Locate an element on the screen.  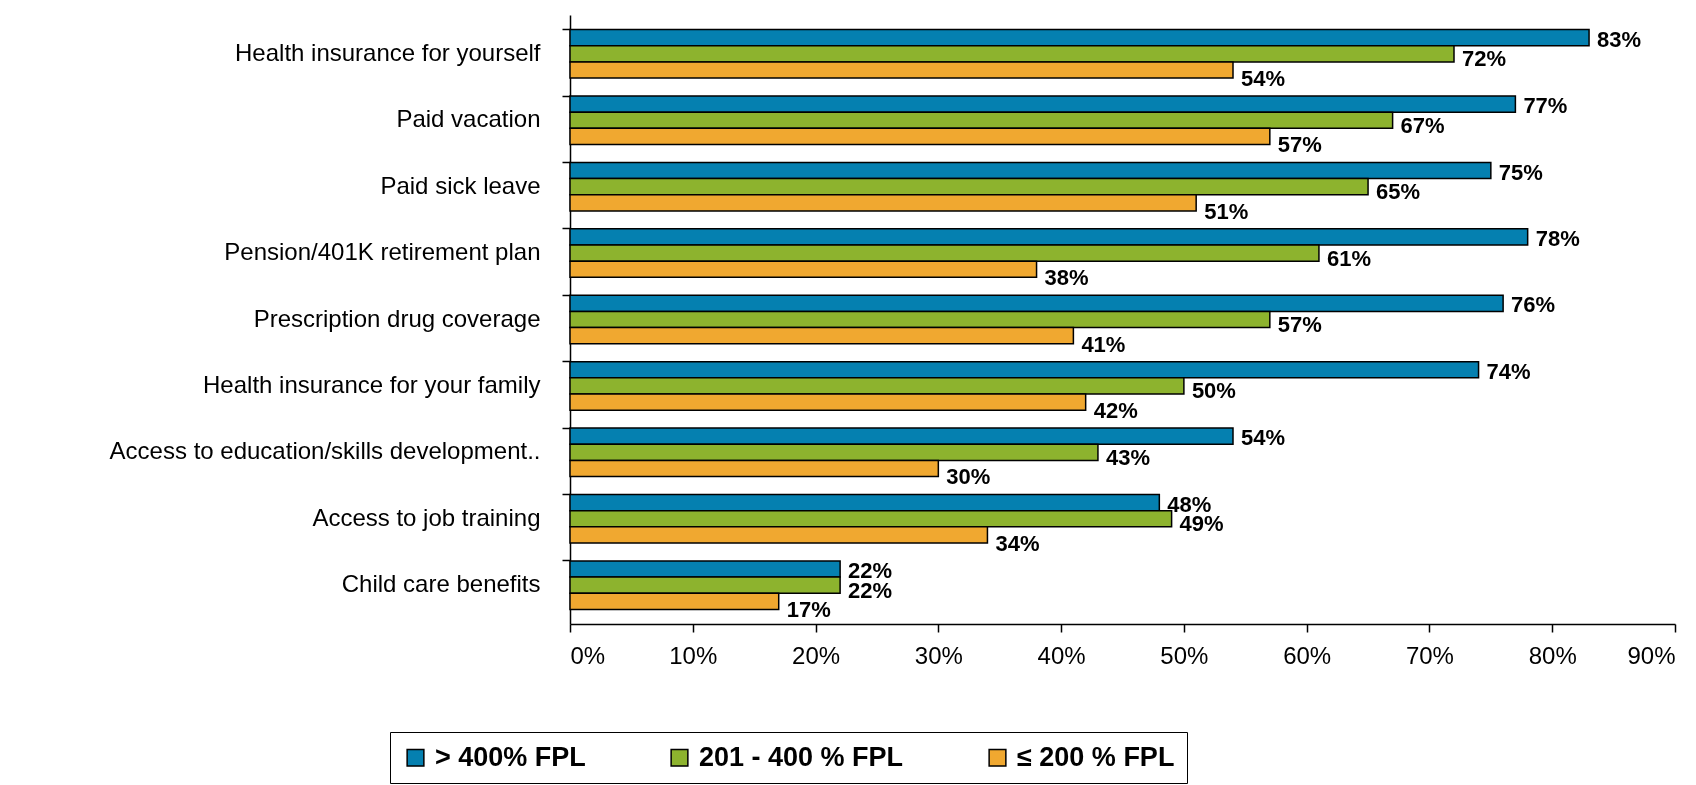
y-tick-label: Paid vacation is located at coordinates (468, 119).